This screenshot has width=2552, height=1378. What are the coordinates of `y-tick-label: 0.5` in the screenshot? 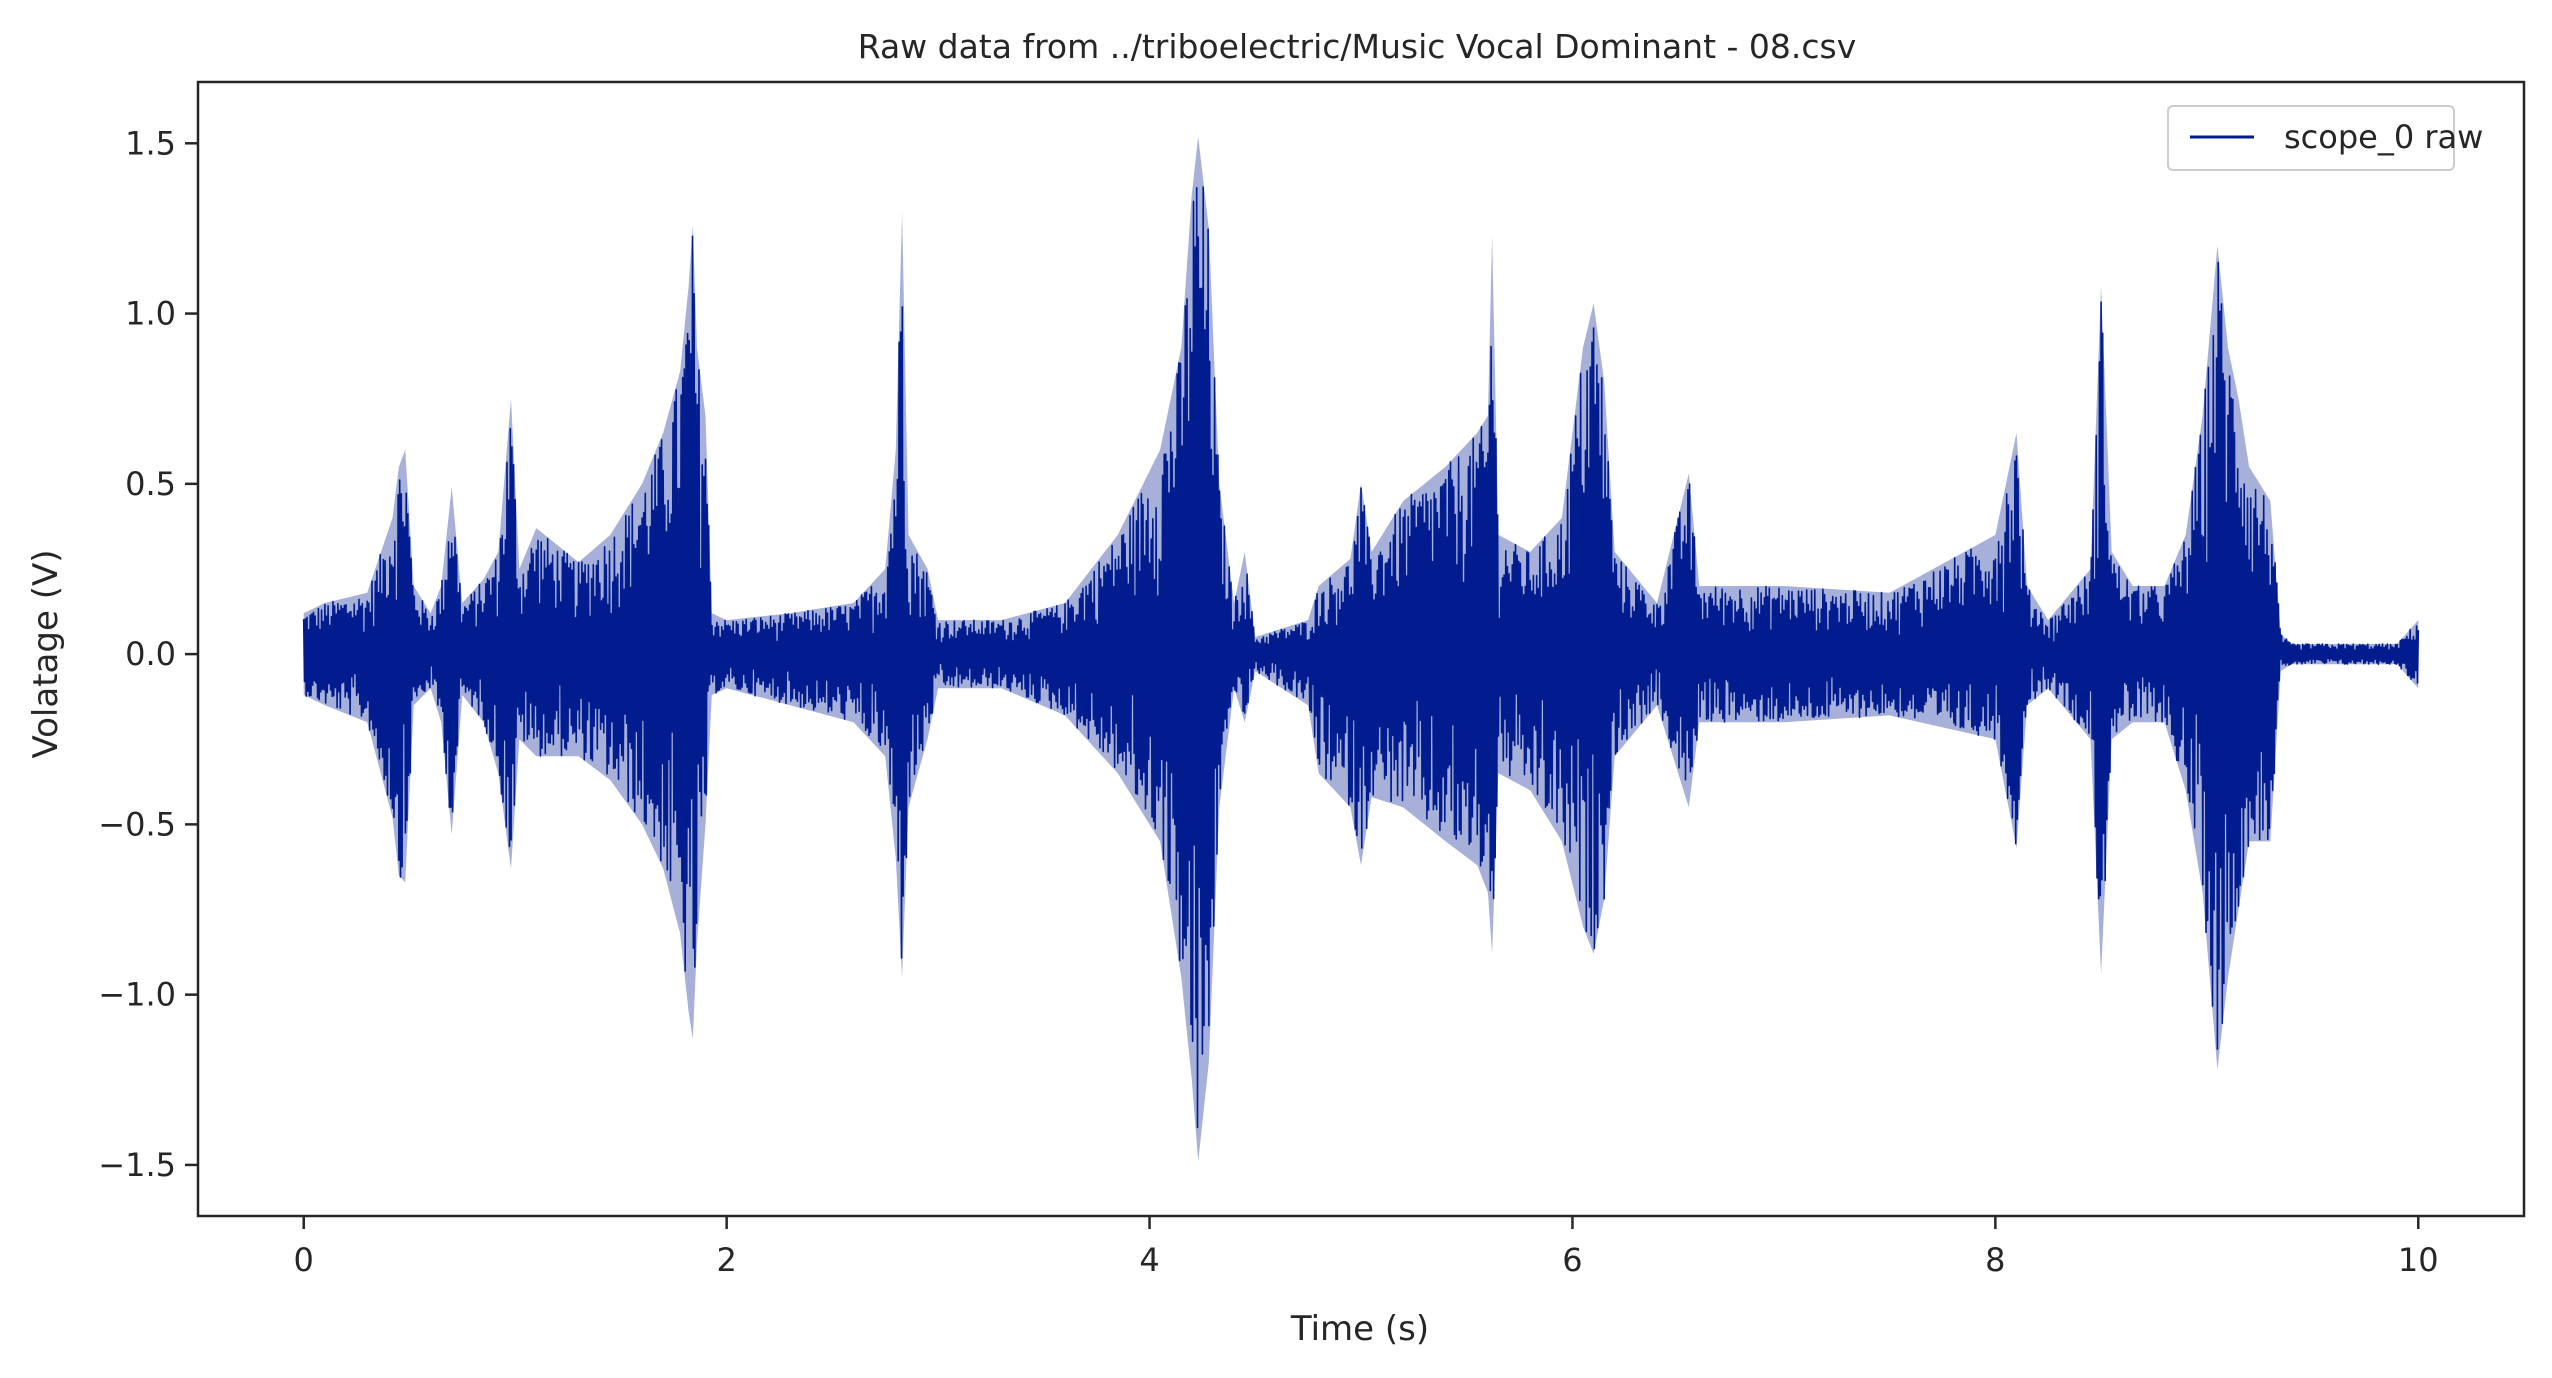 It's located at (150, 484).